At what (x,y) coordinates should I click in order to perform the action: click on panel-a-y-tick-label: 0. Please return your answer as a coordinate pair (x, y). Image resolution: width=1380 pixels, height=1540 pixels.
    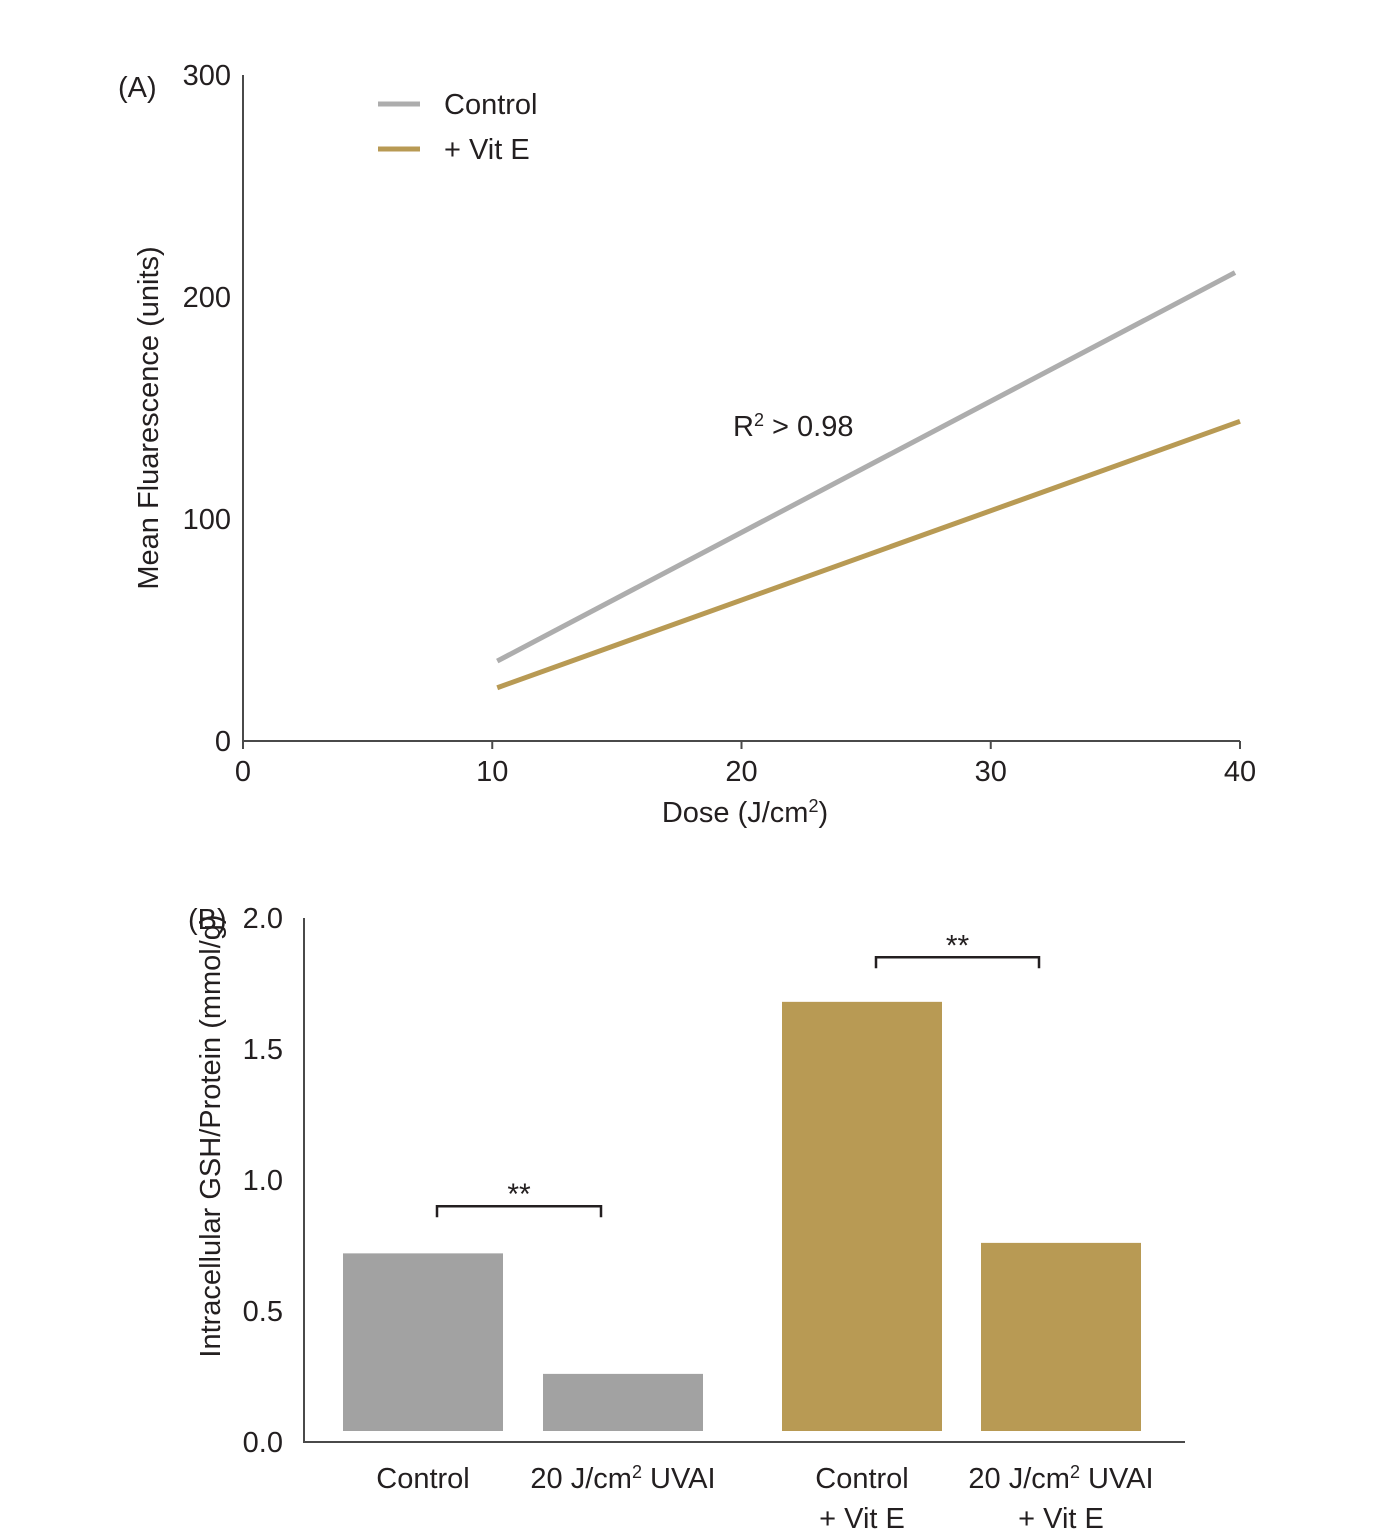
    Looking at the image, I should click on (223, 742).